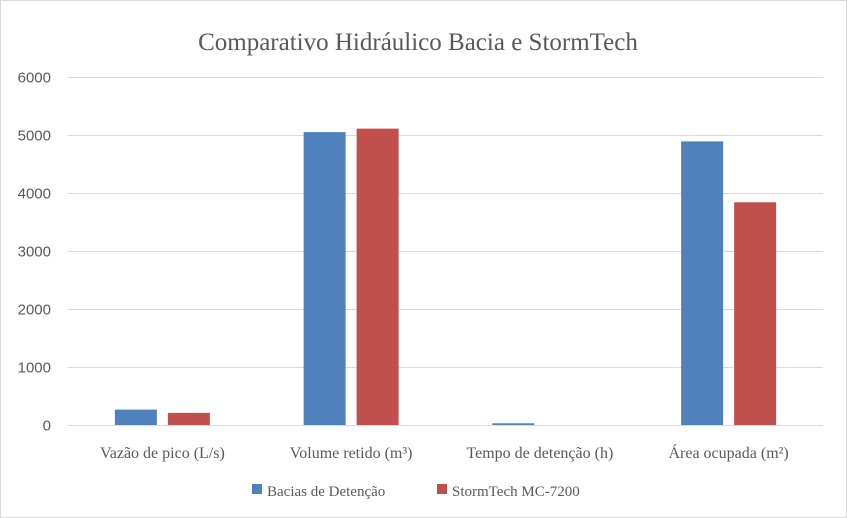 The width and height of the screenshot is (847, 518). Describe the element at coordinates (351, 453) in the screenshot. I see `category-label: Volume retido (m³)` at that location.